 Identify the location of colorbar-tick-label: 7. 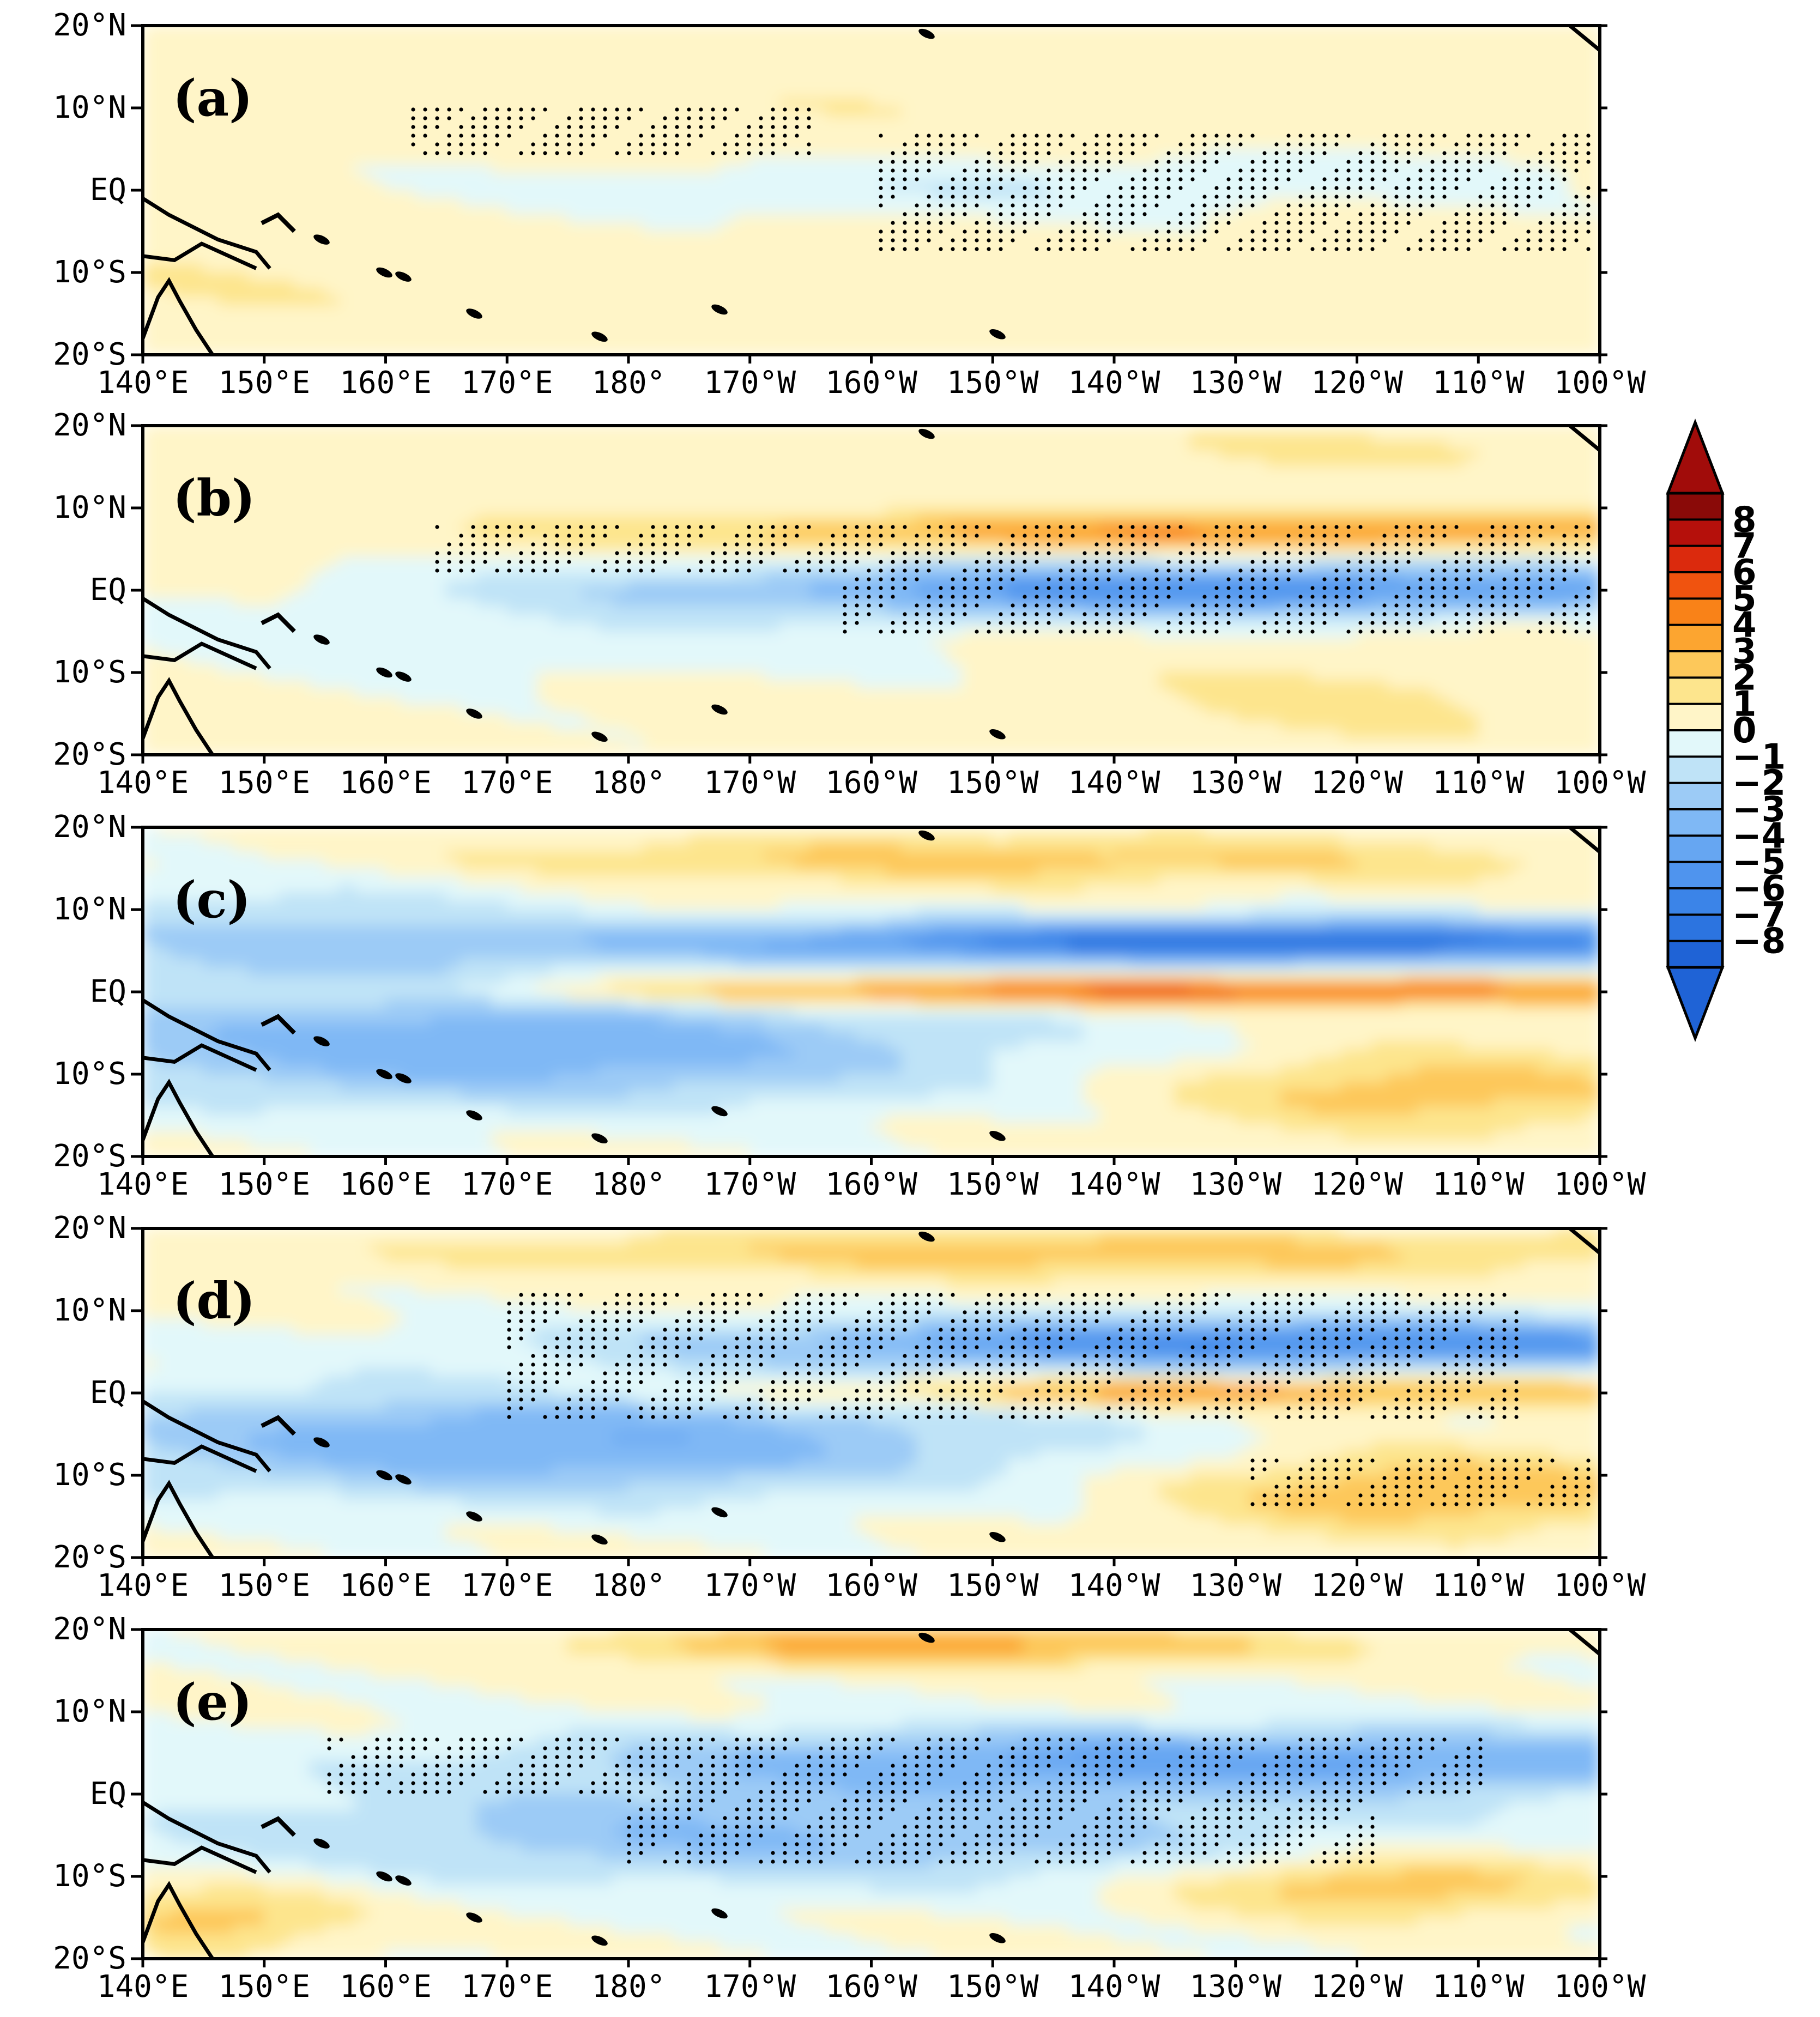
(1744, 546).